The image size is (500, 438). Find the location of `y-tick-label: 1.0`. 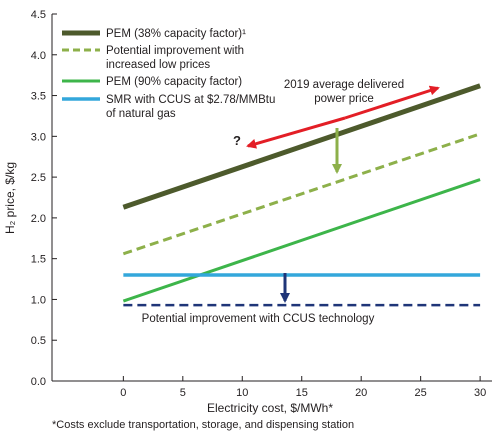

y-tick-label: 1.0 is located at coordinates (38, 300).